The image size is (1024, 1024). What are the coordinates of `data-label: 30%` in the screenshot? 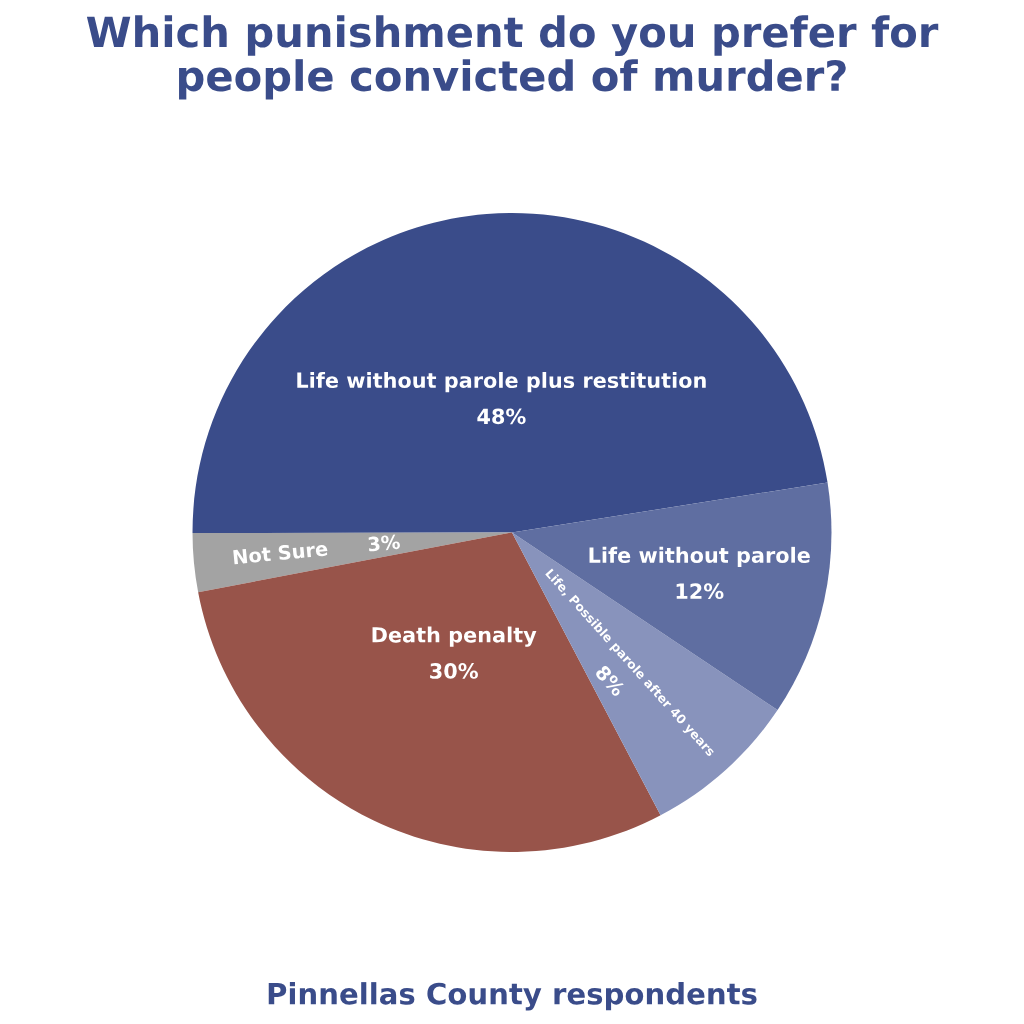 It's located at (454, 671).